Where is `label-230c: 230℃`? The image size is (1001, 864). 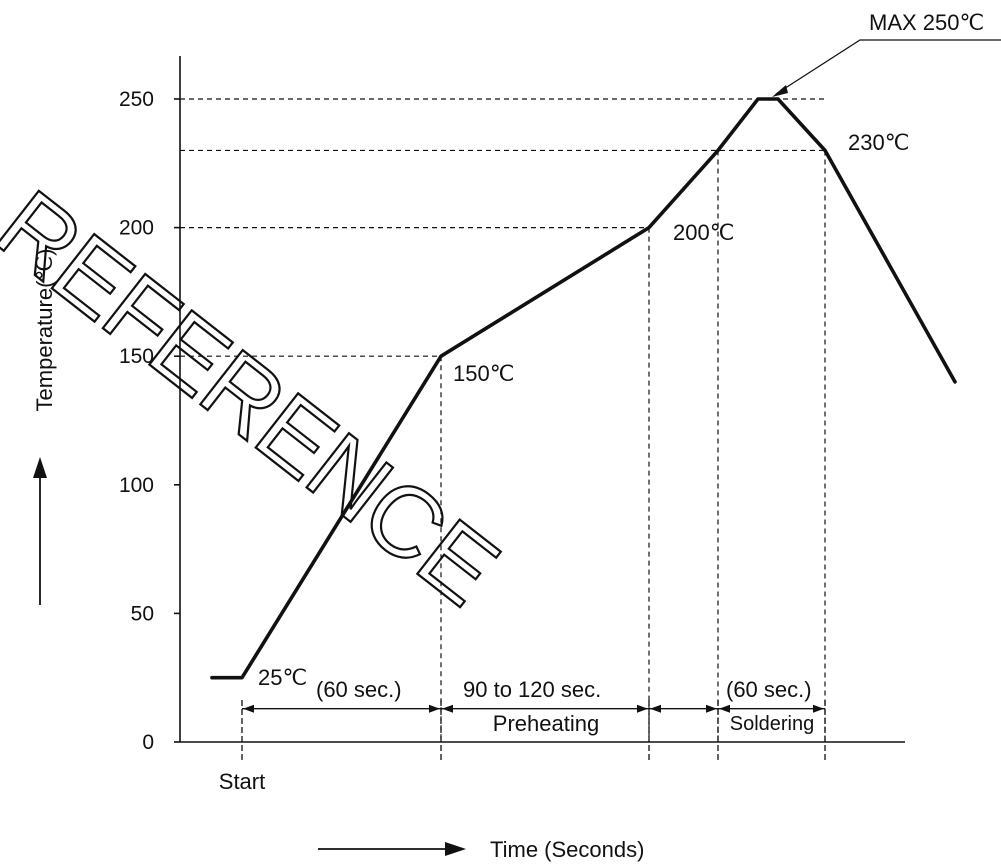
label-230c: 230℃ is located at coordinates (878, 142).